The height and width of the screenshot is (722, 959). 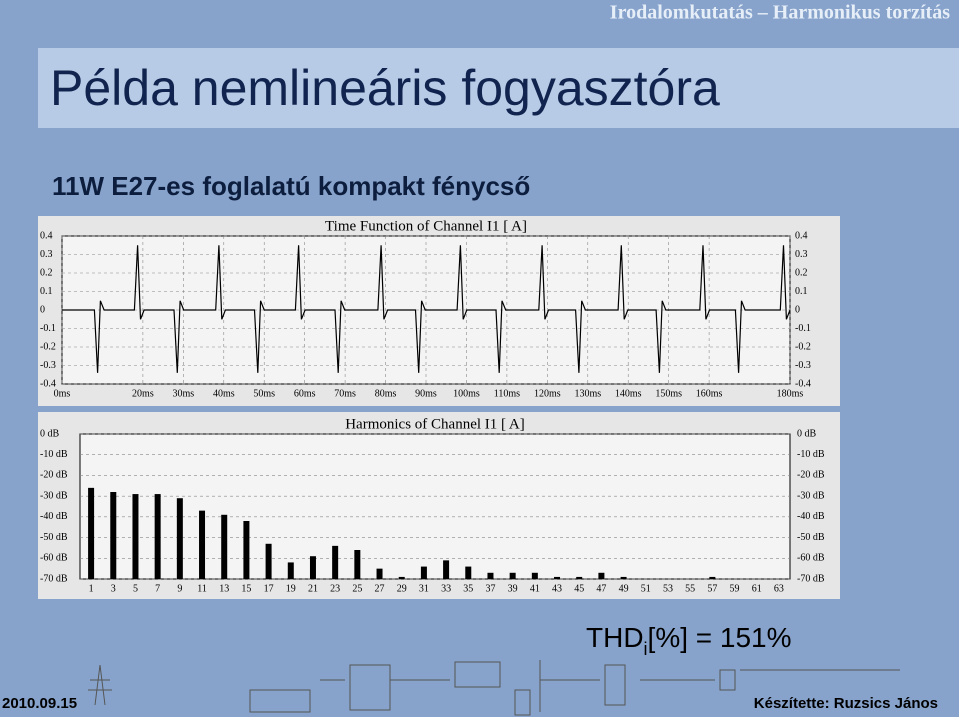 What do you see at coordinates (54, 516) in the screenshot?
I see `y-tick-label: -40 dB` at bounding box center [54, 516].